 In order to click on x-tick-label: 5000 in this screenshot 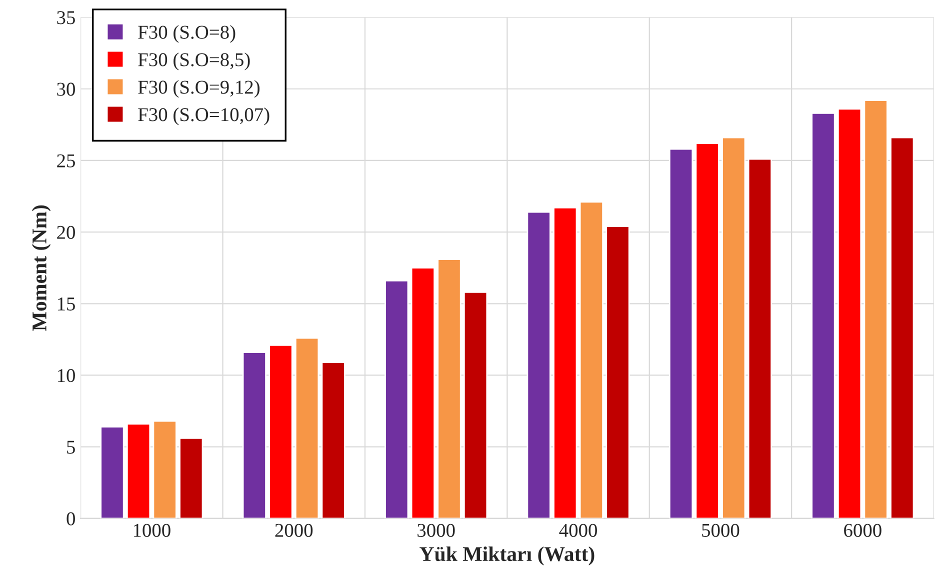, I will do `click(721, 530)`.